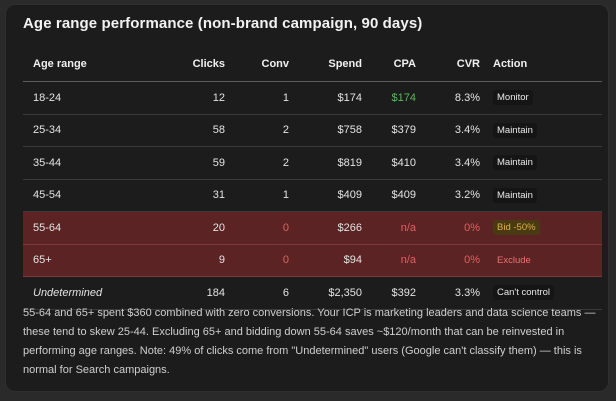 The width and height of the screenshot is (616, 401). What do you see at coordinates (257, 293) in the screenshot?
I see `cell-conv: 6` at bounding box center [257, 293].